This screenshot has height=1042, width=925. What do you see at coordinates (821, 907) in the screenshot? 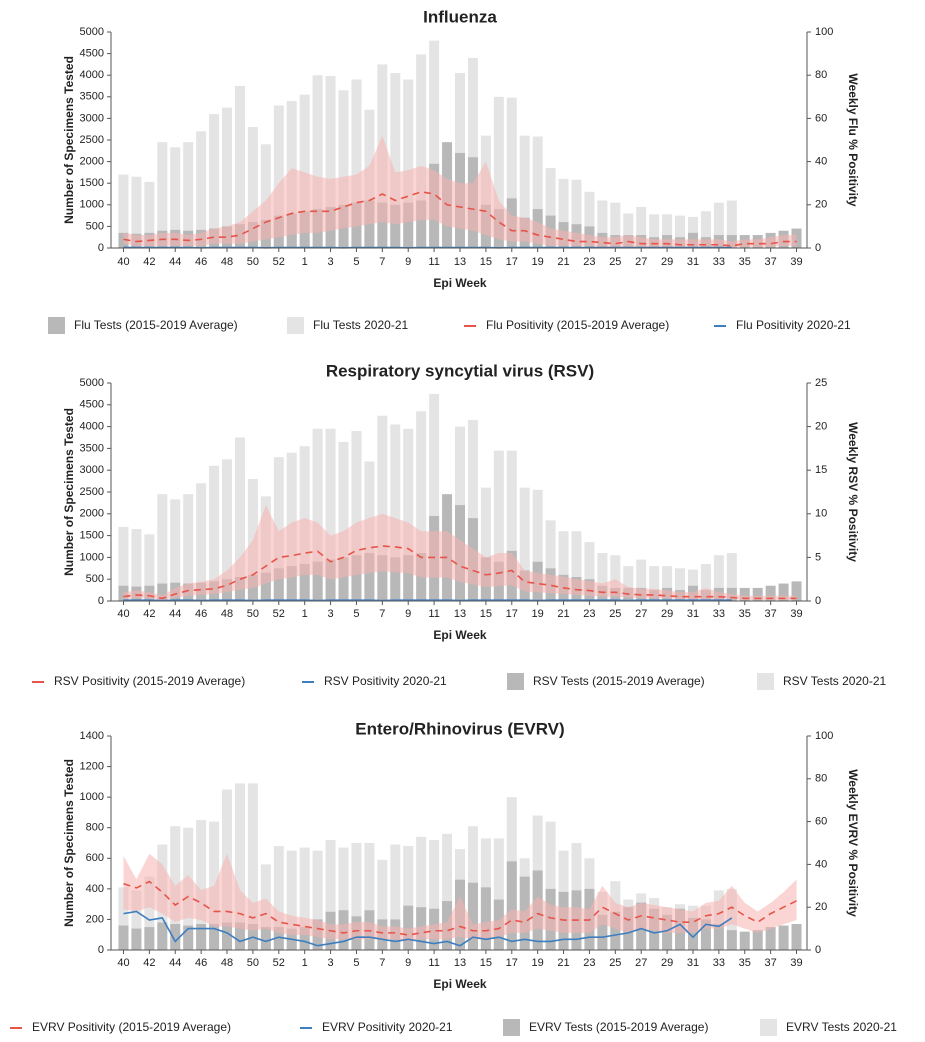
I see `y2-tick-label: 20` at bounding box center [821, 907].